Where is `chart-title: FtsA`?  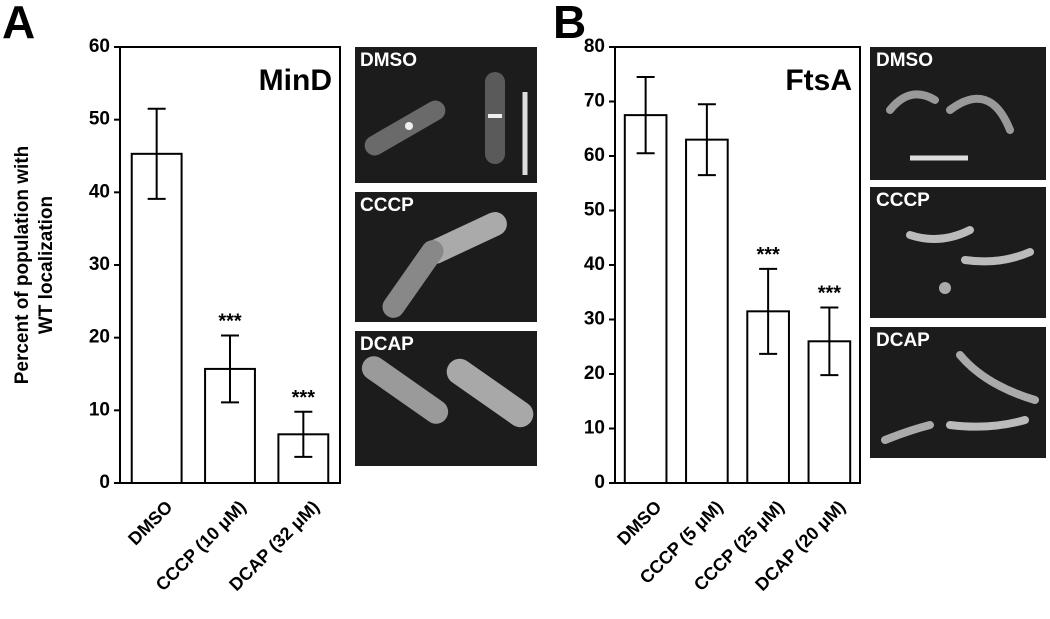 chart-title: FtsA is located at coordinates (818, 80).